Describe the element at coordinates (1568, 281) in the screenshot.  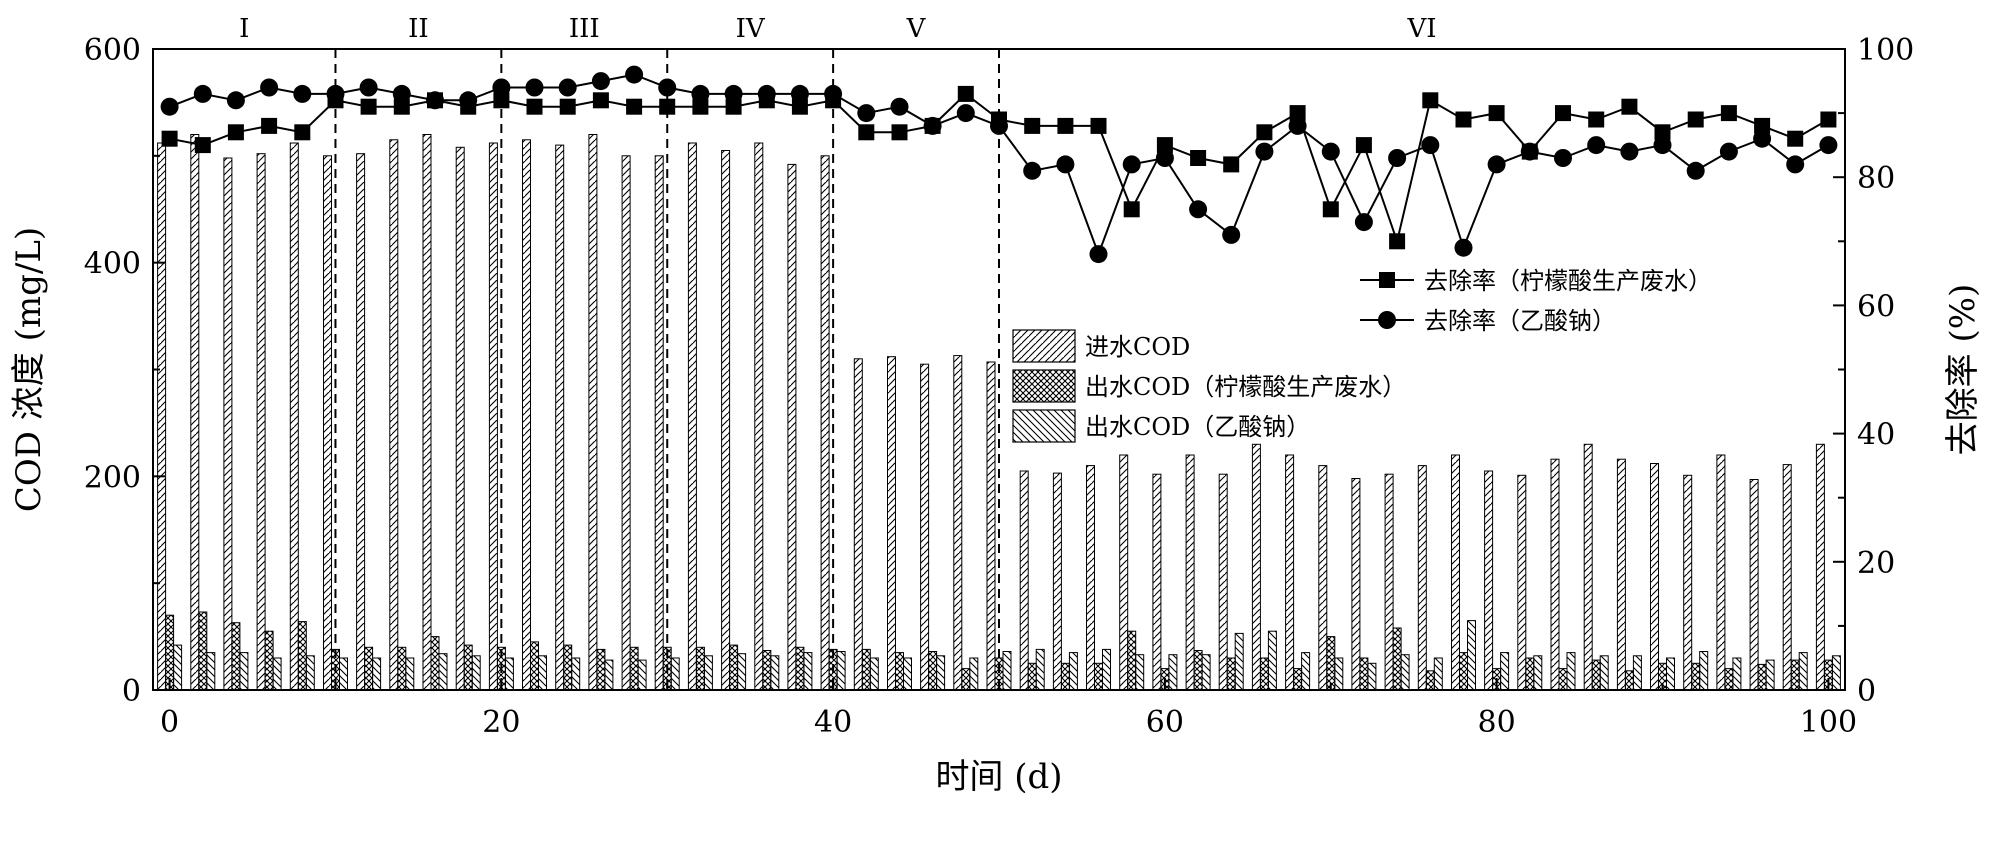
I see `legend-label-removal_citric: 去除率（柠檬酸生产废水）` at that location.